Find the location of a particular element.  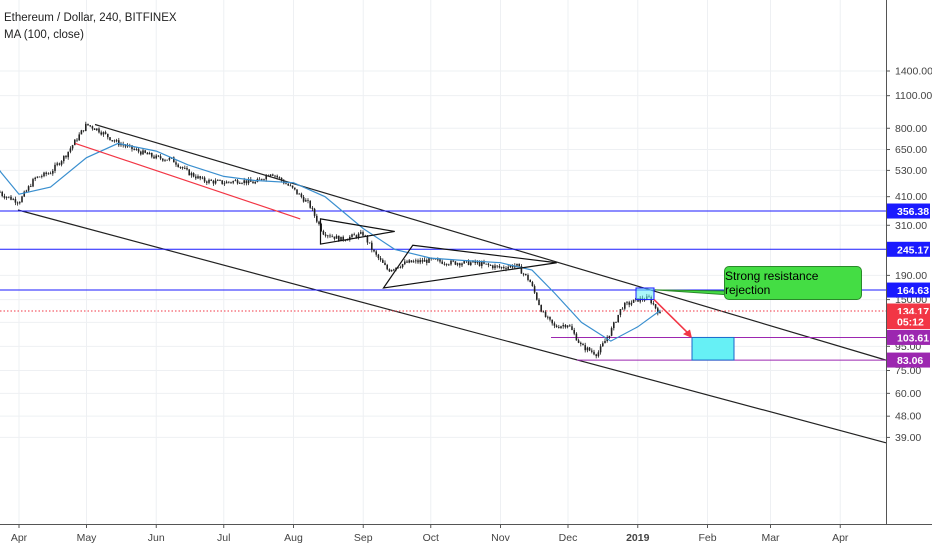

y-tick-label: 530.00 is located at coordinates (911, 171).